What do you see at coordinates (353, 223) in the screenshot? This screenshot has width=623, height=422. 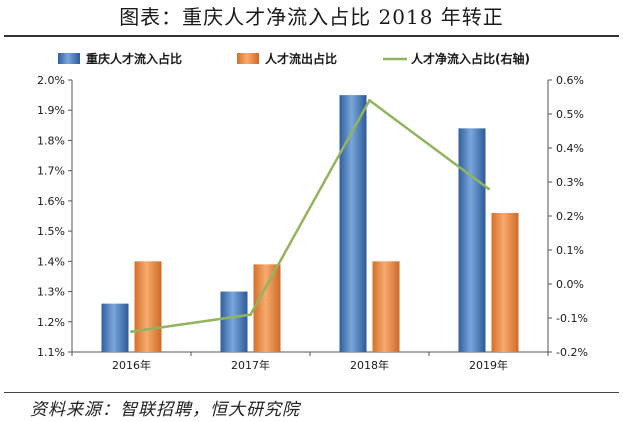 I see `inflow-bar-2018年` at bounding box center [353, 223].